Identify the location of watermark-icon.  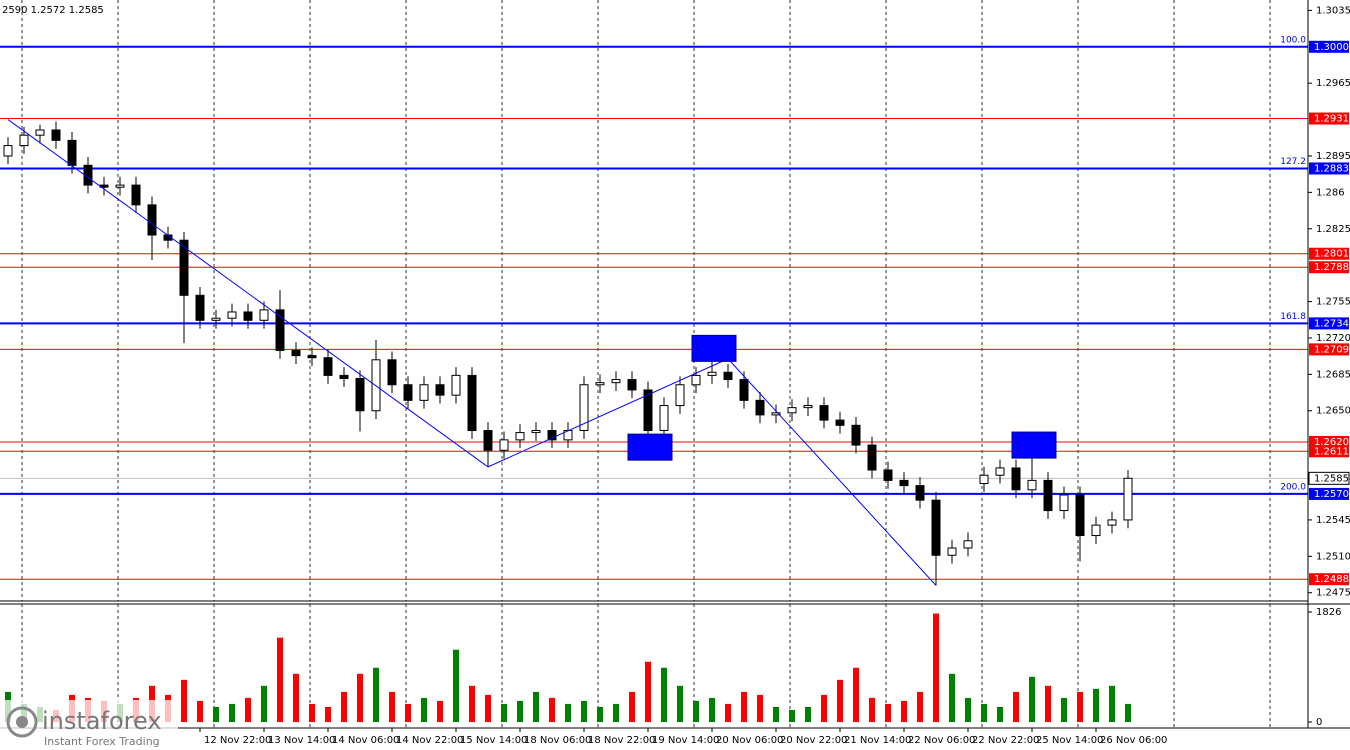
(22, 722).